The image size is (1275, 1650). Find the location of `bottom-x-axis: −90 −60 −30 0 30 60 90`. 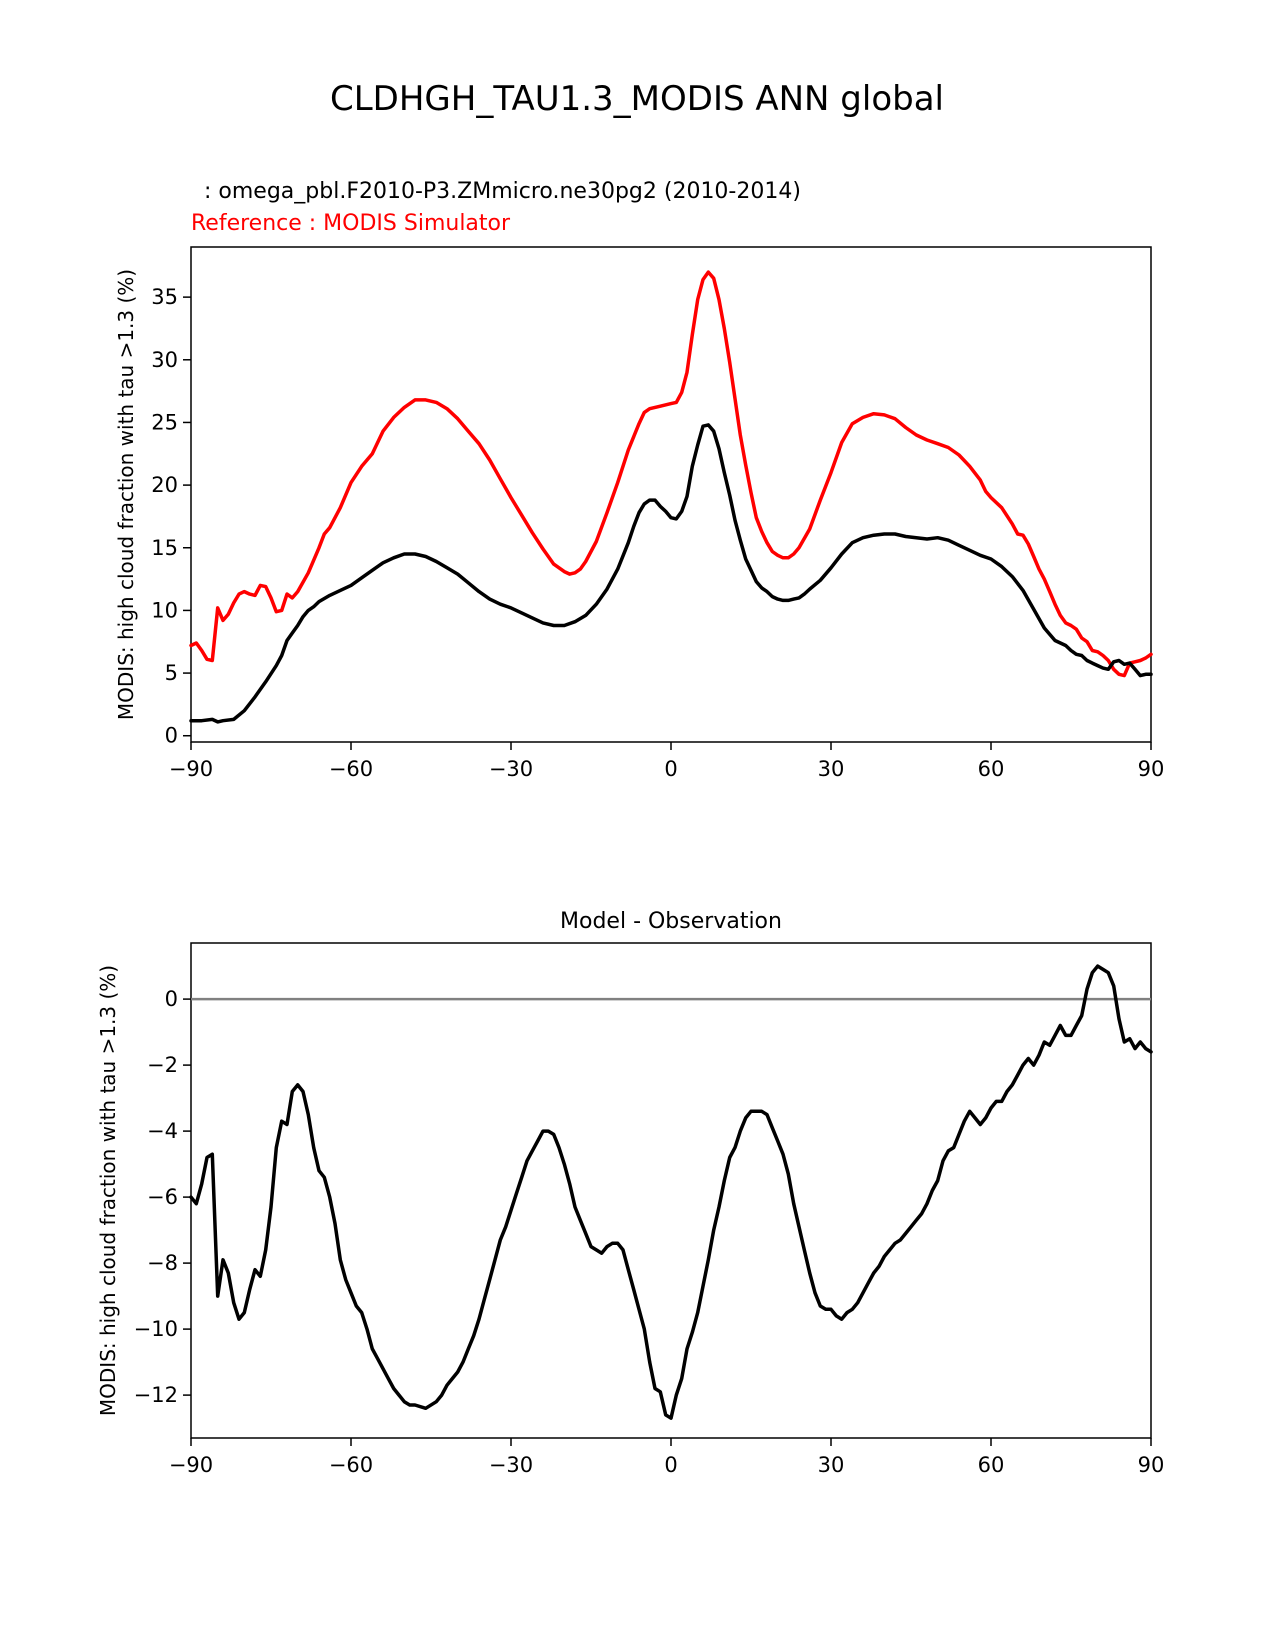

bottom-x-axis: −90 −60 −30 0 30 60 90 is located at coordinates (667, 1457).